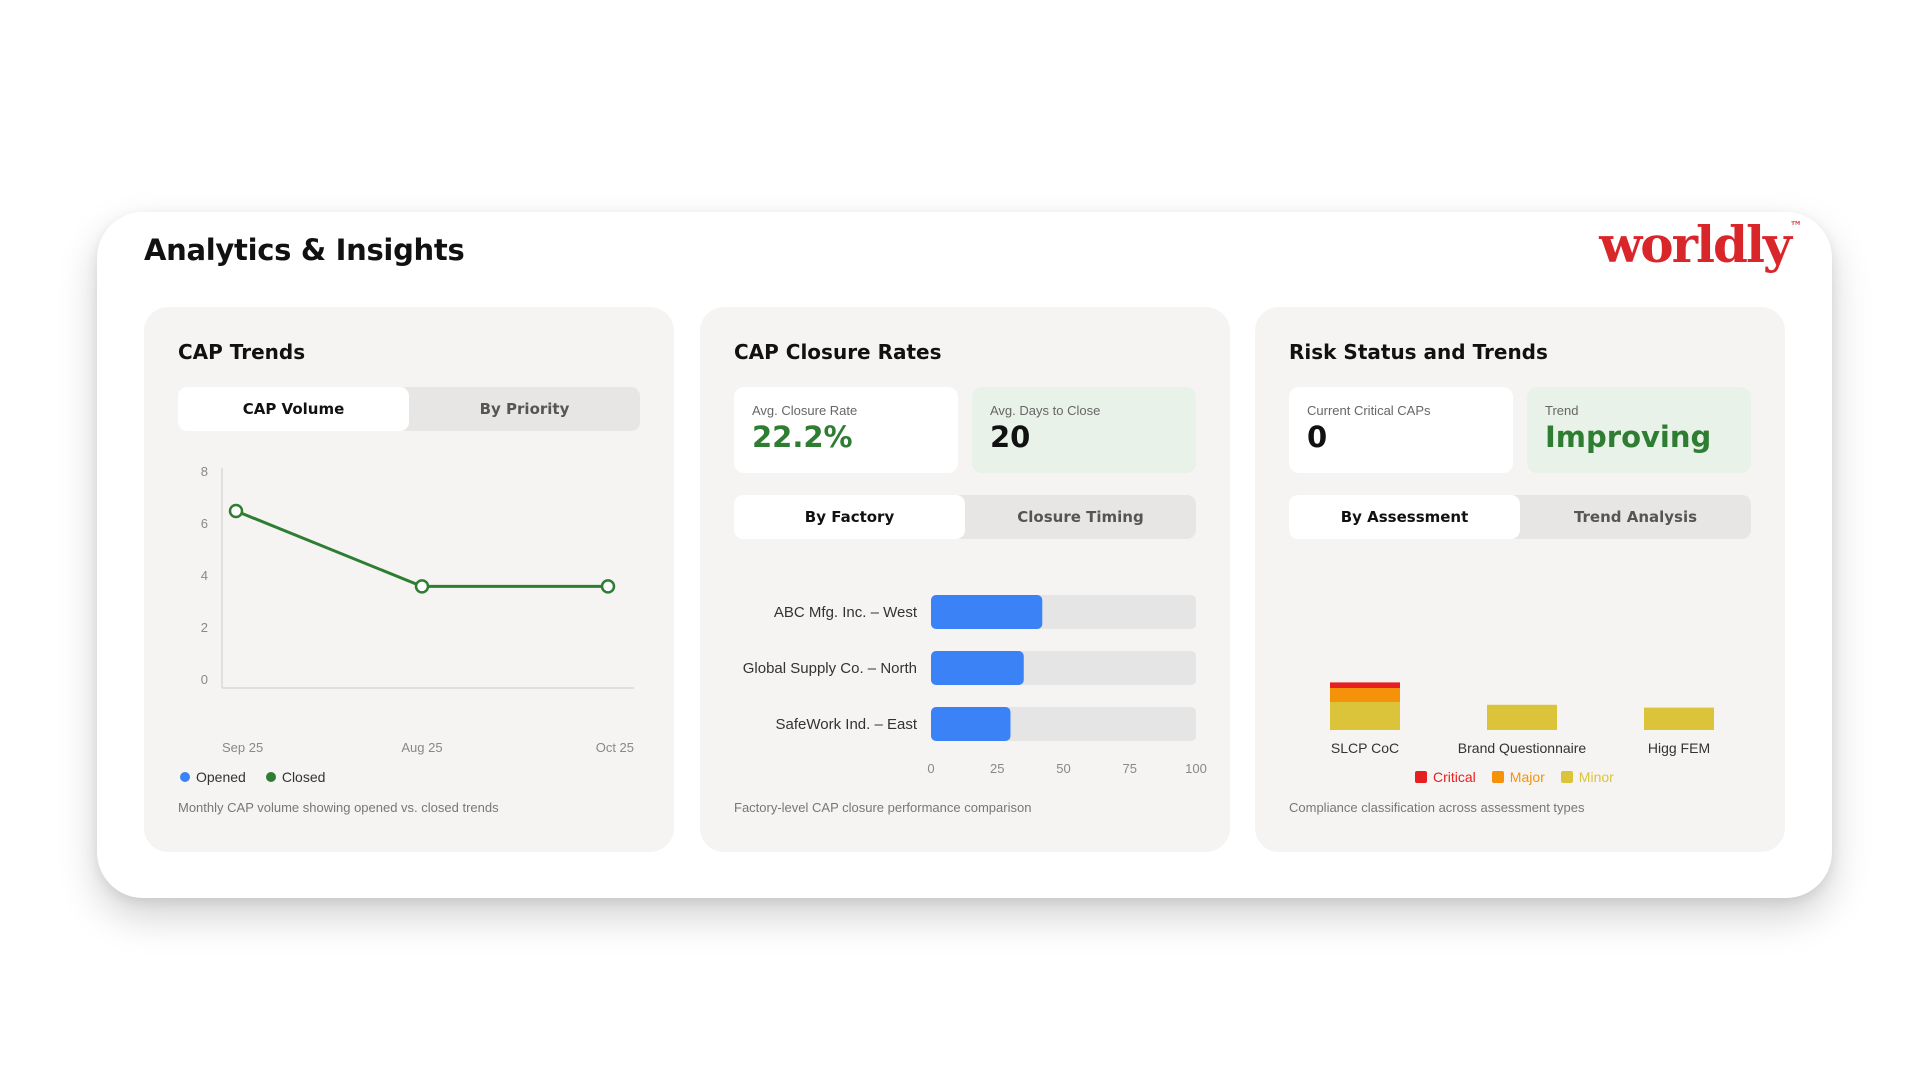 This screenshot has height=1080, width=1920. Describe the element at coordinates (1196, 768) in the screenshot. I see `x-tick-label: 100` at that location.